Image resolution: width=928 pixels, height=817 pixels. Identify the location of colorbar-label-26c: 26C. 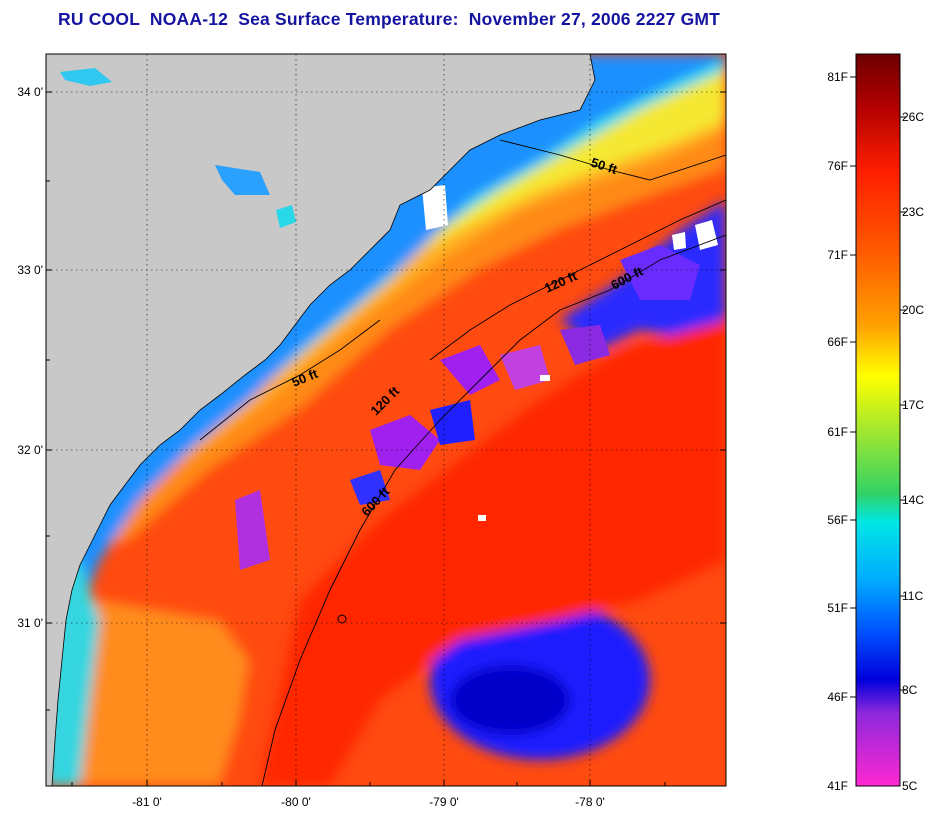
(913, 117).